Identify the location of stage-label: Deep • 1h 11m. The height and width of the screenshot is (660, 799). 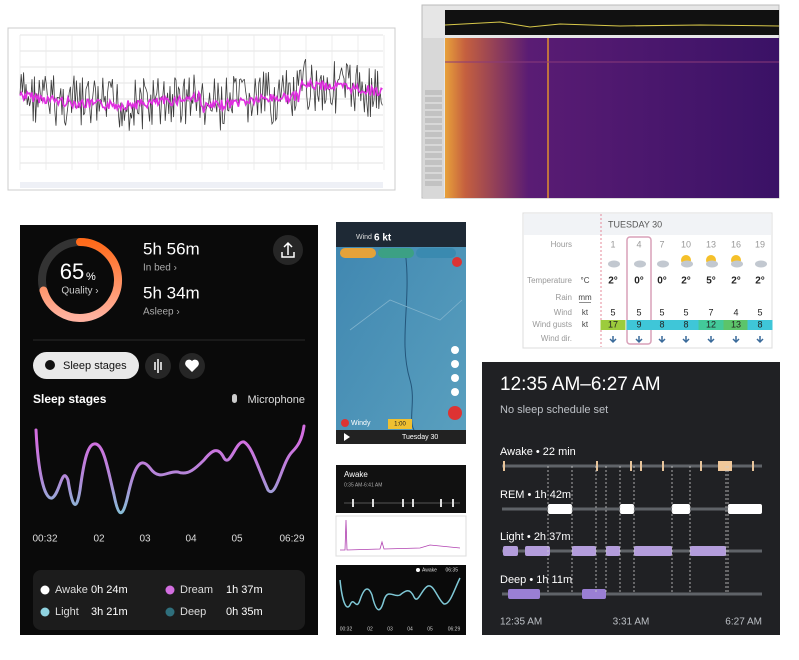
(536, 580).